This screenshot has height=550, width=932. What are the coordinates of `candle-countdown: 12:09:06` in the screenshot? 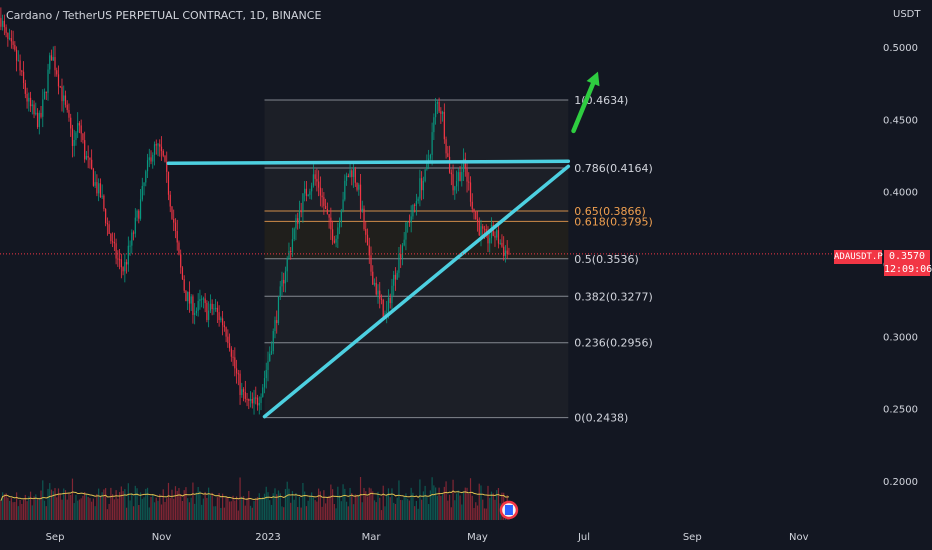 It's located at (908, 269).